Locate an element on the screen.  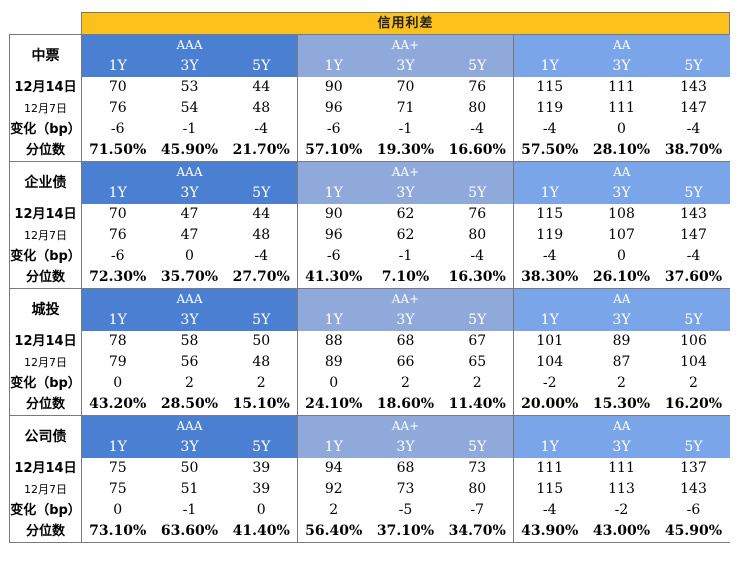
change-row: 变化（bp） -6 -1 -4 -6 -1 -4 -4 0 -4 is located at coordinates (369, 129).